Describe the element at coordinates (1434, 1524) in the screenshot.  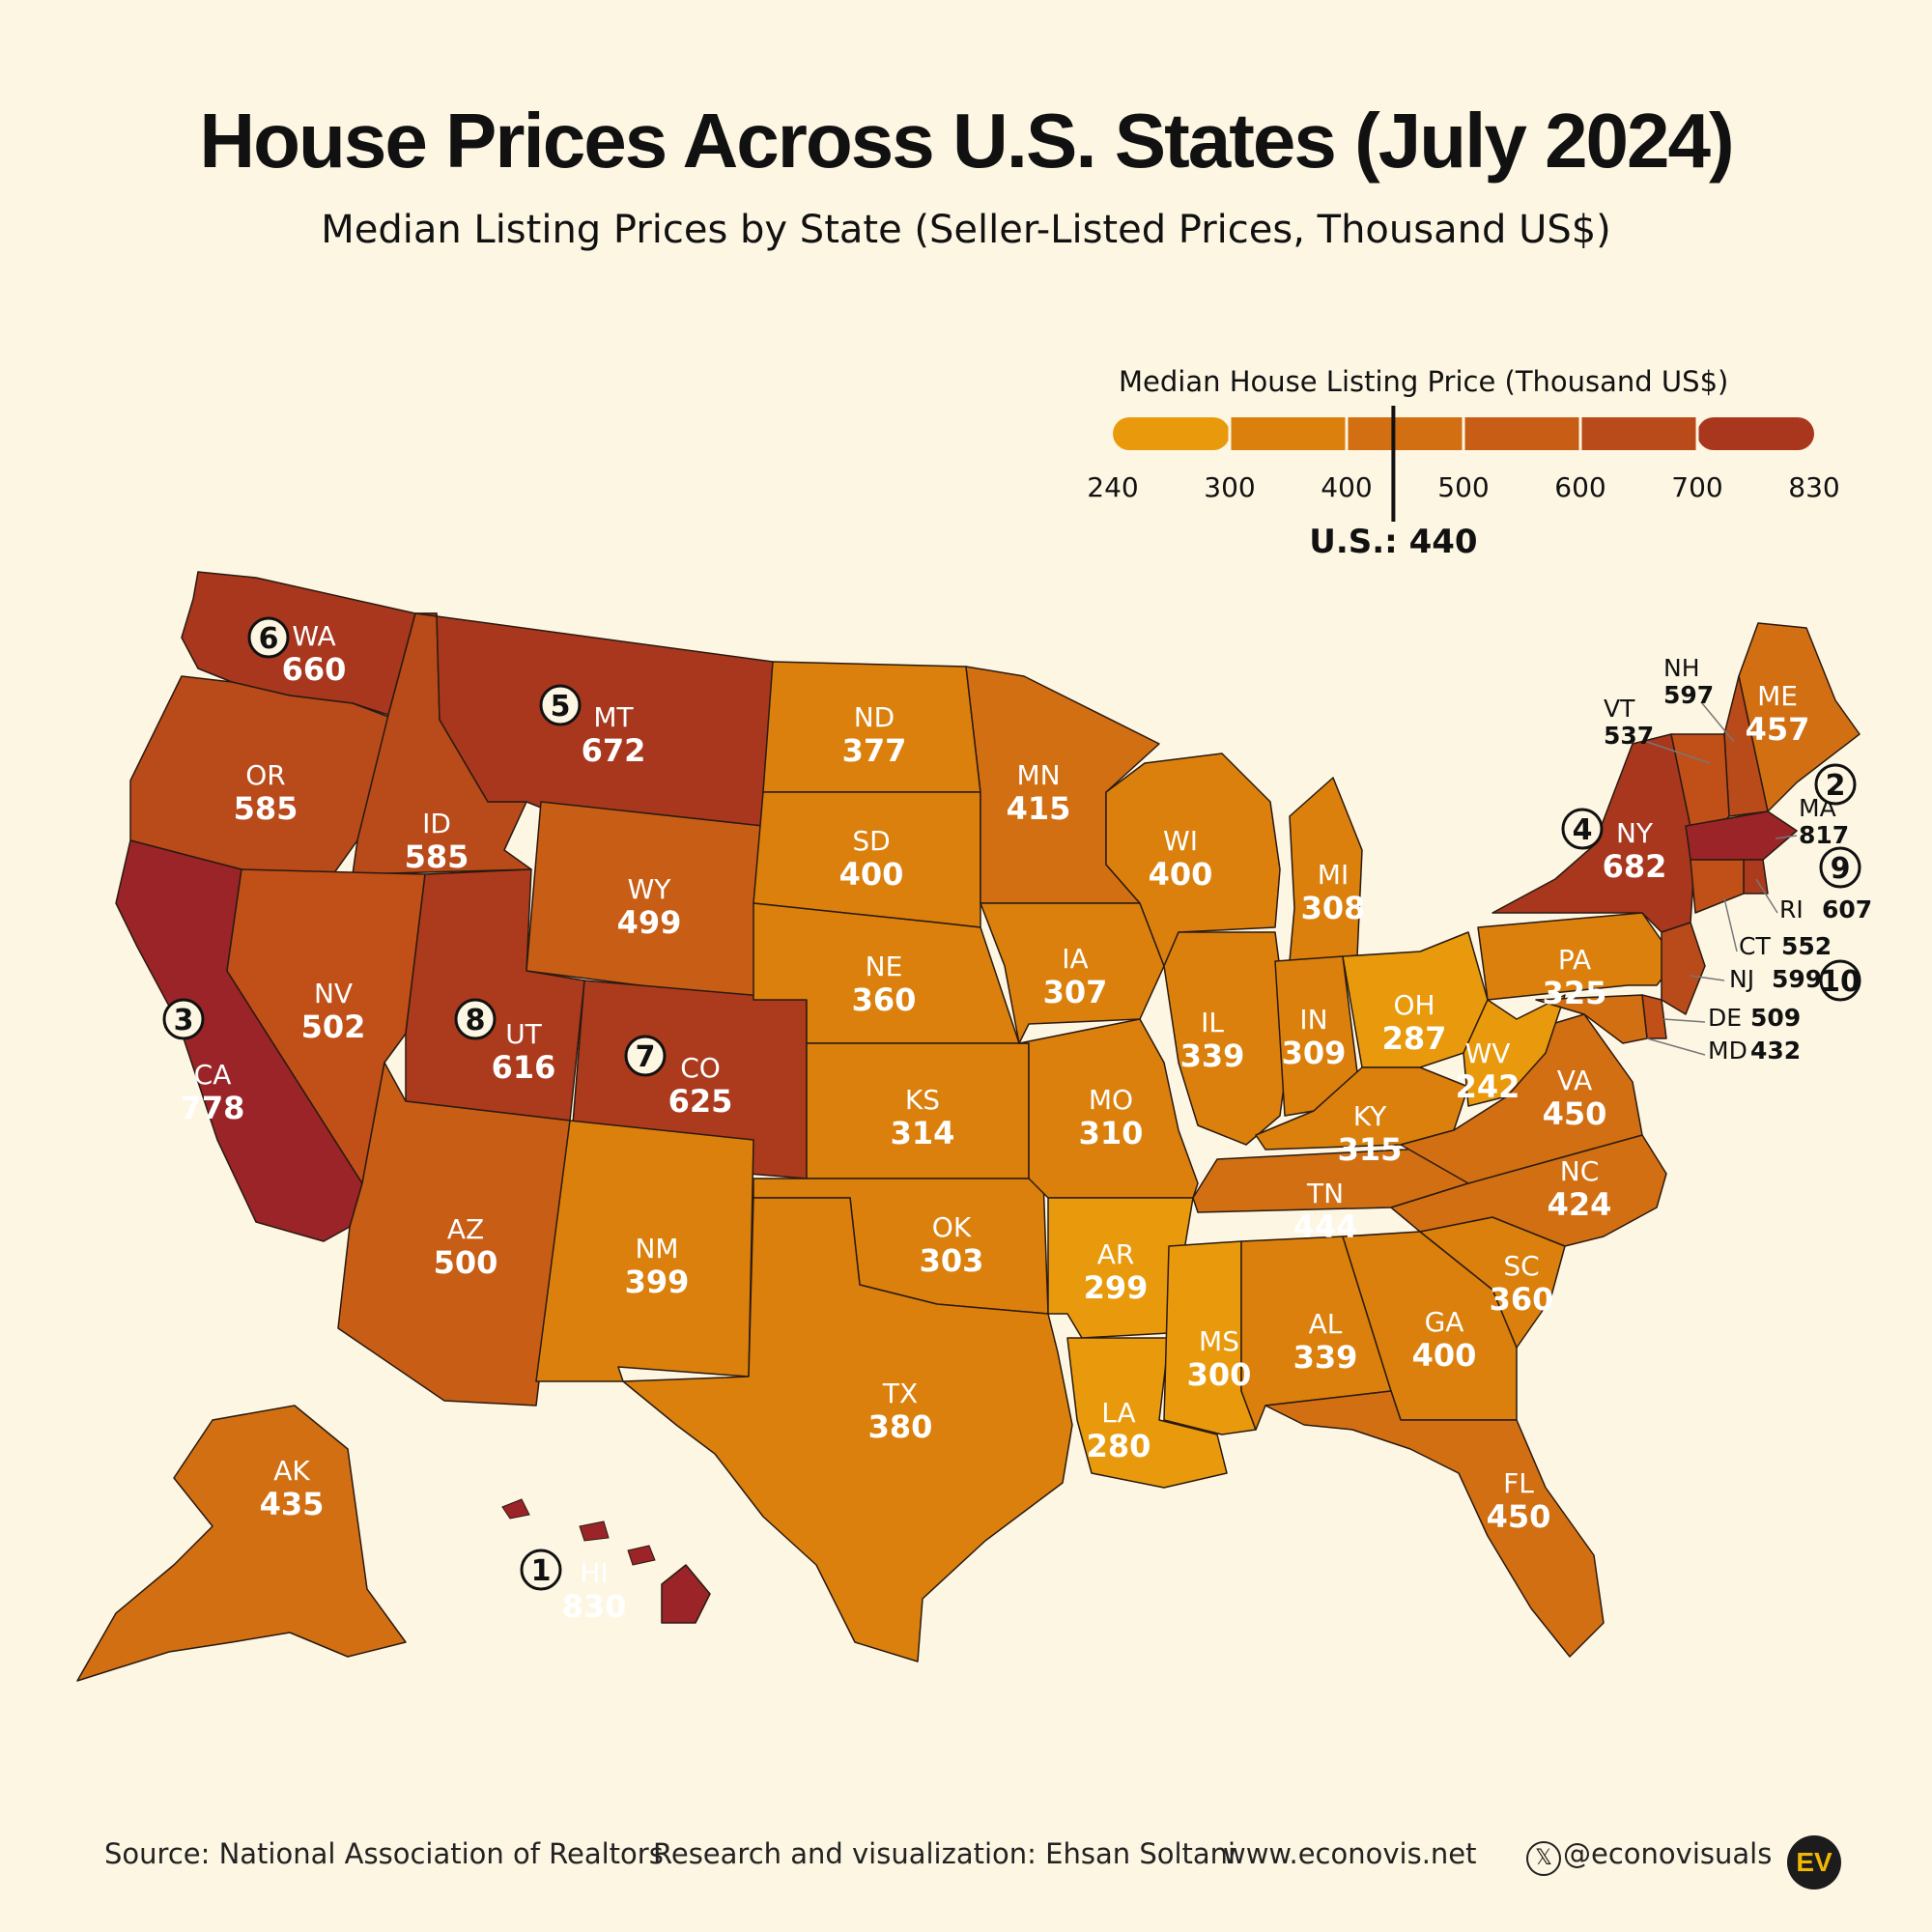
I see `state-fl` at that location.